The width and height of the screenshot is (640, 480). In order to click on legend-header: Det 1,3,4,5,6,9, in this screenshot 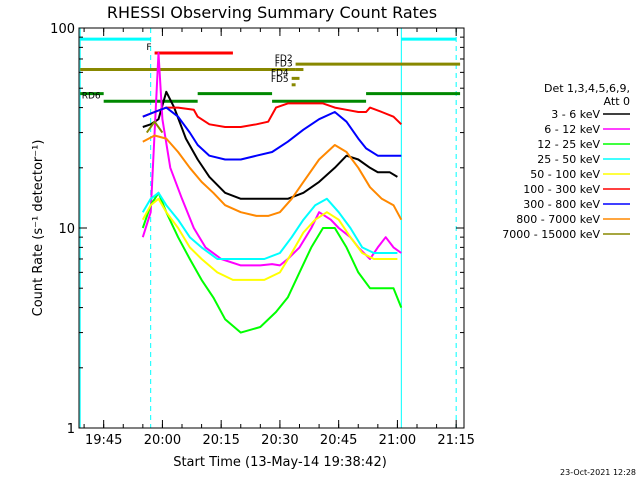, I will do `click(587, 88)`.